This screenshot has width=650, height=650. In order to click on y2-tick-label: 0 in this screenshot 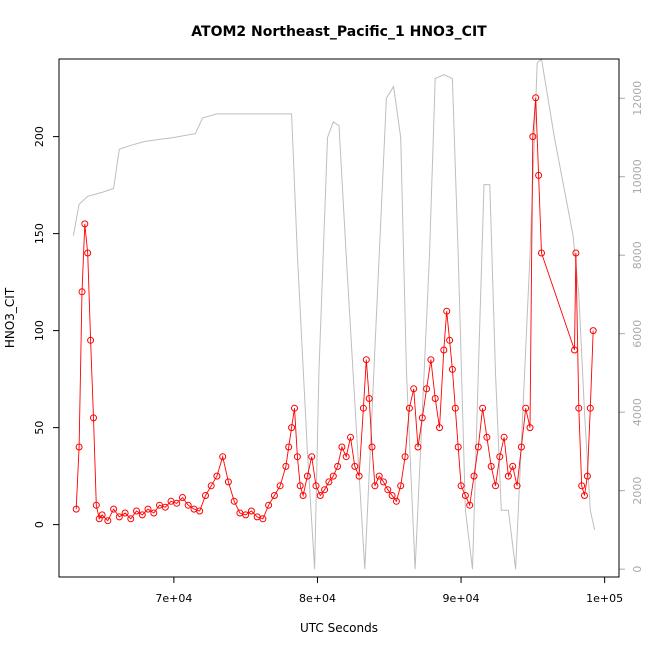, I will do `click(637, 569)`.